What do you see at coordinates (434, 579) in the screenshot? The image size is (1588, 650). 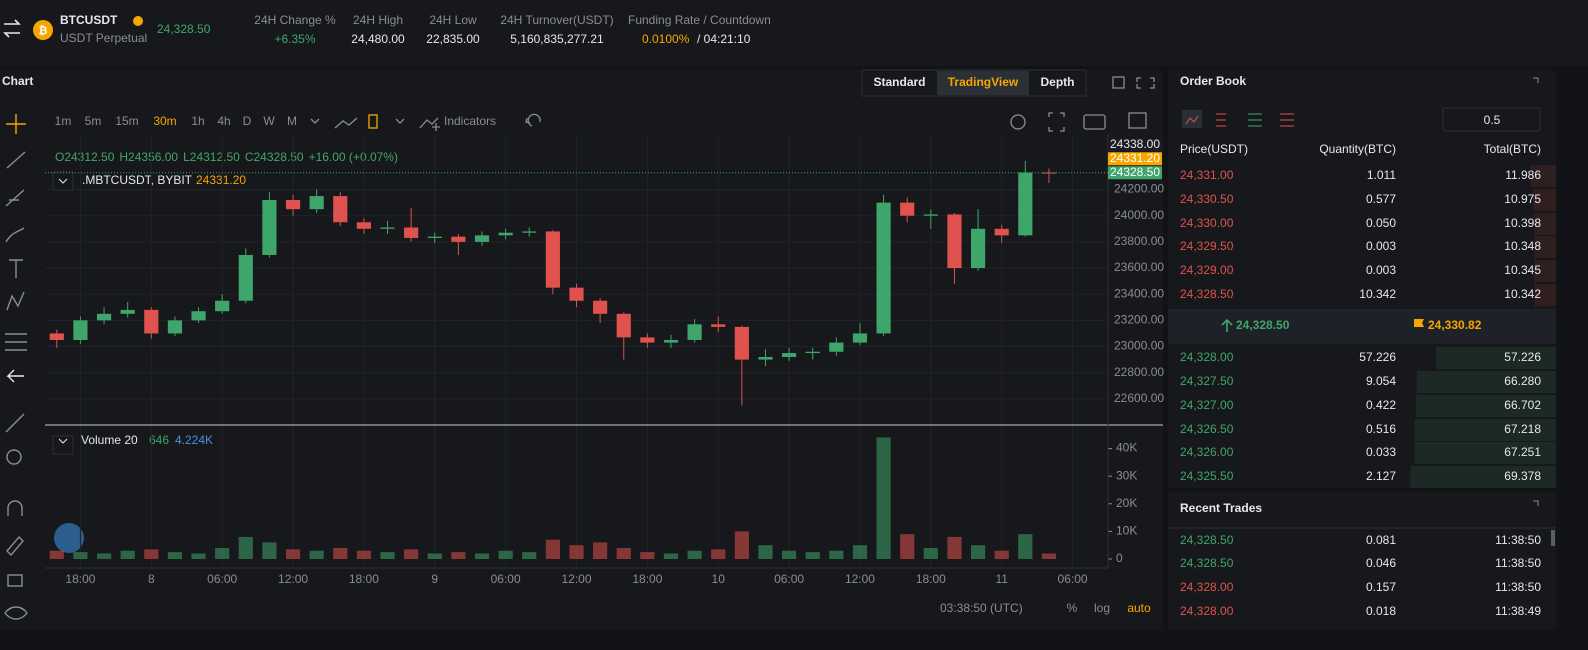 I see `x-tick-label: 9` at bounding box center [434, 579].